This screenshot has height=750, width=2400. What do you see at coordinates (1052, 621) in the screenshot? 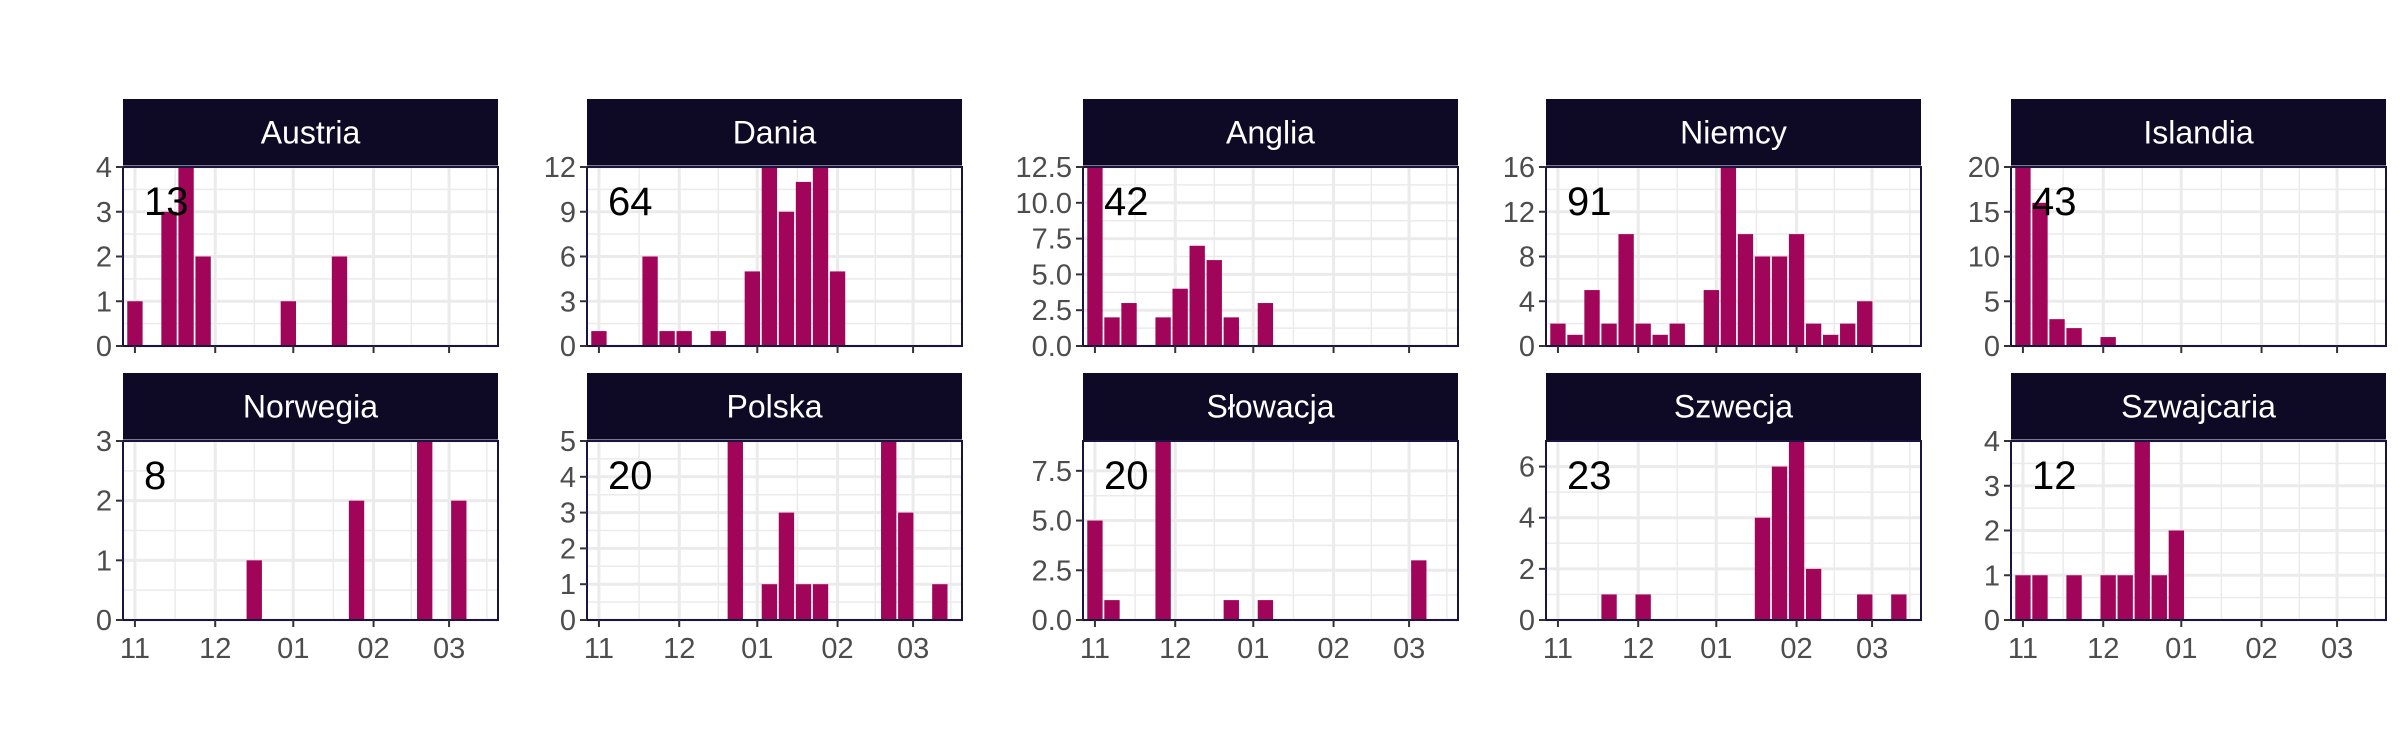
I see `y-tick-label: 0.0` at bounding box center [1052, 621].